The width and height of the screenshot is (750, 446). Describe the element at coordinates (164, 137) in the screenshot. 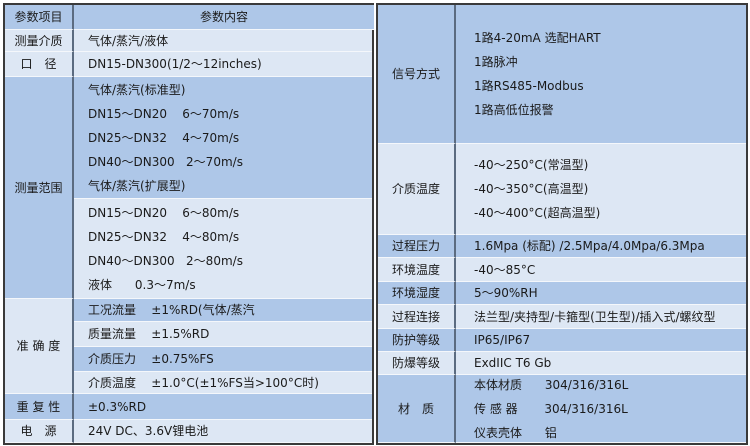

I see `value-line: DN25～DN32 4～70m/s` at that location.